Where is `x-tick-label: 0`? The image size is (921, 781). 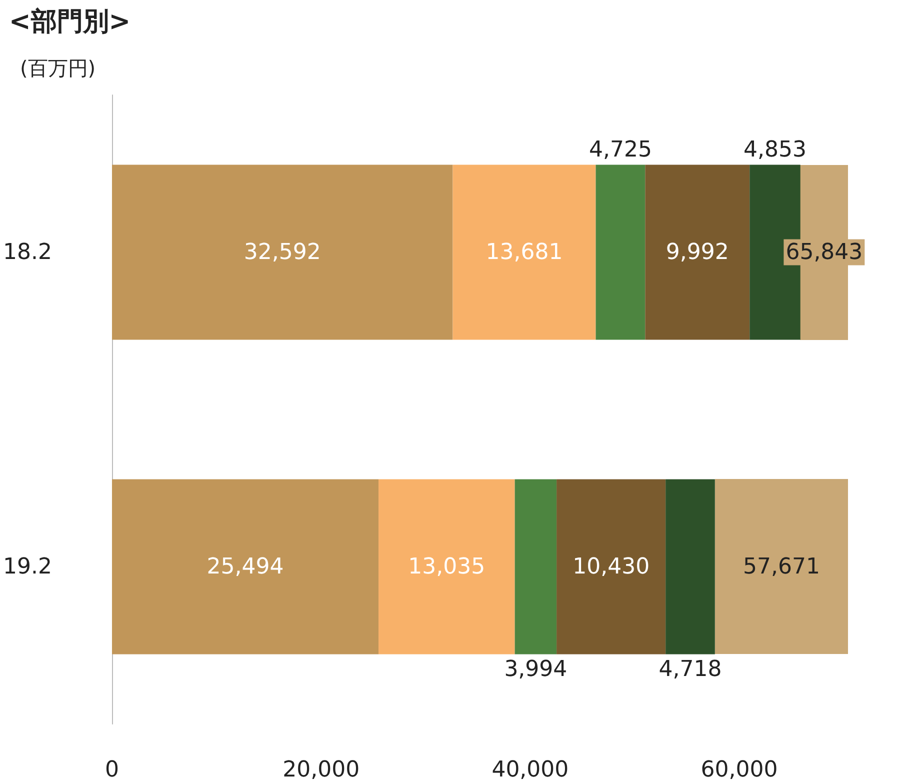
x-tick-label: 0 is located at coordinates (111, 769).